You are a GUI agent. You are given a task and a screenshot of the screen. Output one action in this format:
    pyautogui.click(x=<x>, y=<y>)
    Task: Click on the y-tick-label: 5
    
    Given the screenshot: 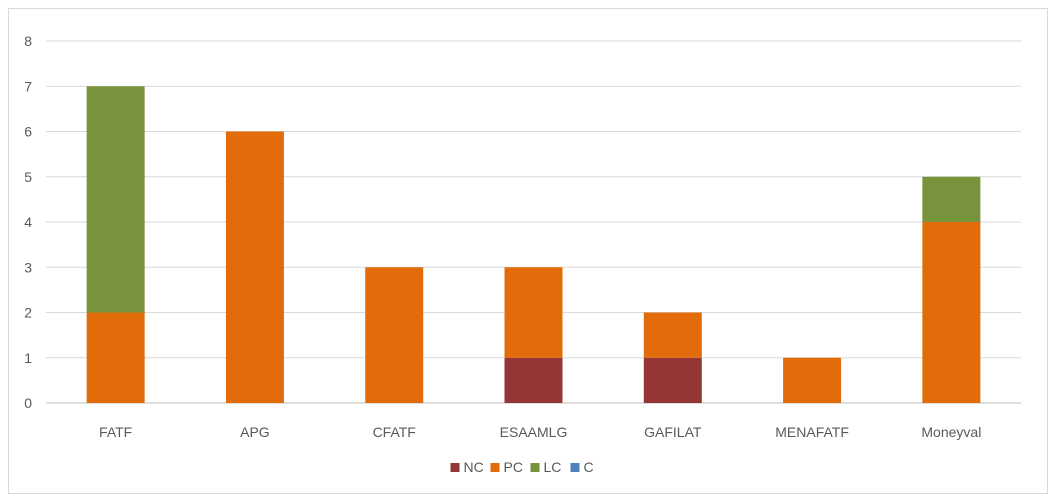 What is the action you would take?
    pyautogui.click(x=28, y=177)
    